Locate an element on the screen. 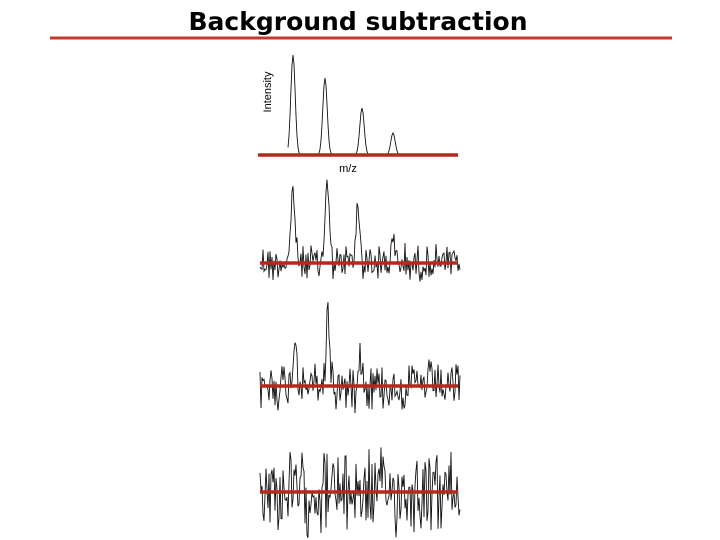 The width and height of the screenshot is (720, 540). y-axis-label: Intensity is located at coordinates (268, 91).